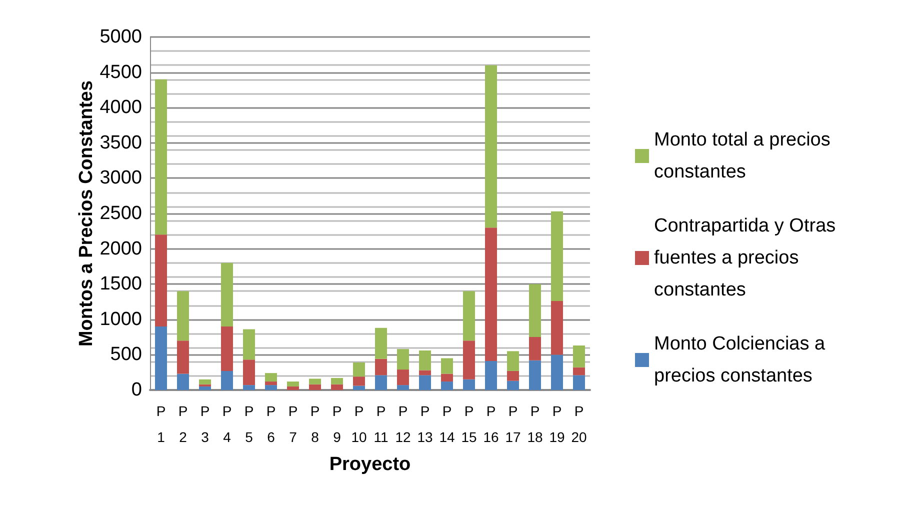 This screenshot has width=919, height=516. What do you see at coordinates (742, 360) in the screenshot?
I see `legend-label: Monto Colciencias a precios constantes` at bounding box center [742, 360].